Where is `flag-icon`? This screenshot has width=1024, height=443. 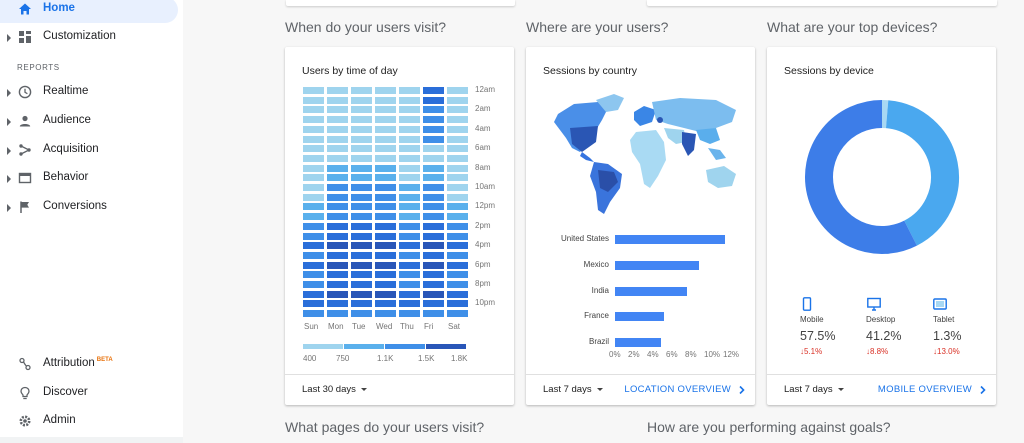 flag-icon is located at coordinates (24, 207).